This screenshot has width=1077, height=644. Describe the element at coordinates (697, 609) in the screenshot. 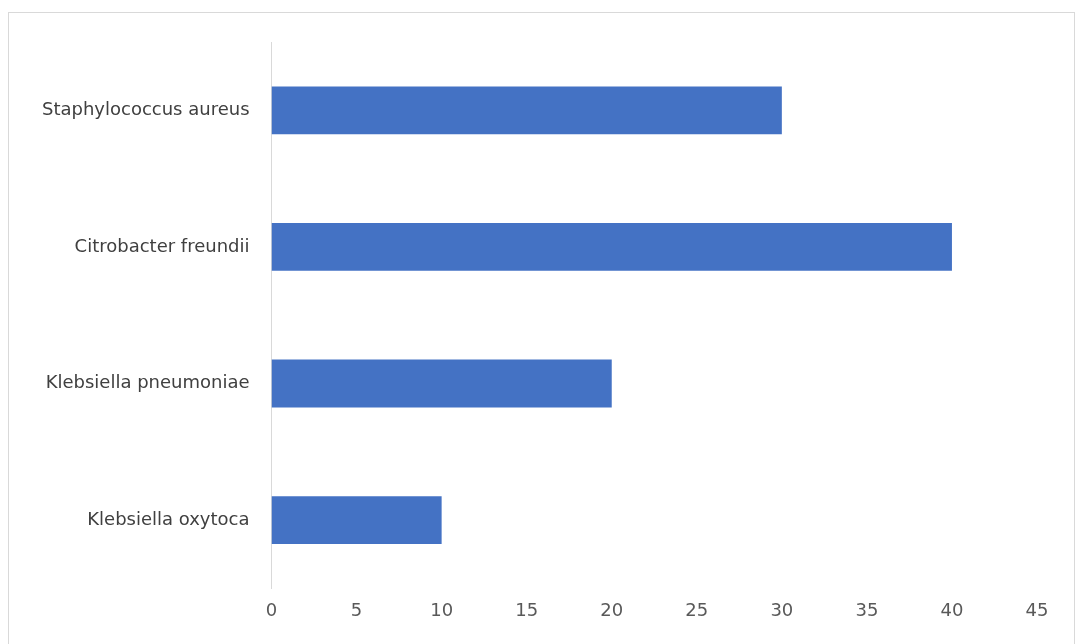

I see `x-tick-label: 25` at that location.